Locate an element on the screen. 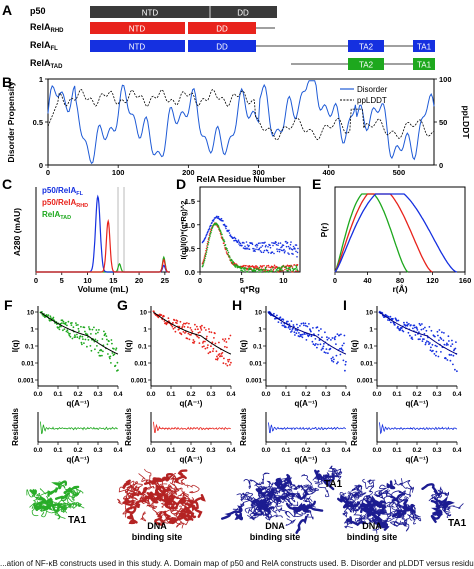 The image size is (474, 569). x-tick-label: 0.1 is located at coordinates (396, 450).